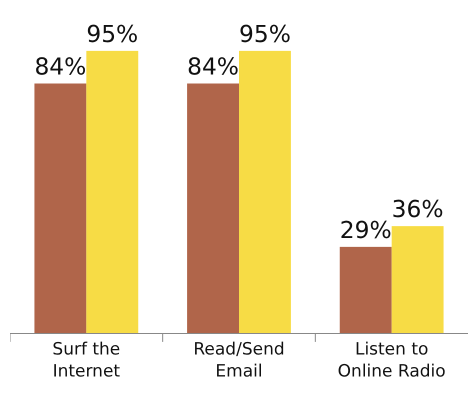 The image size is (470, 413). What do you see at coordinates (418, 209) in the screenshot?
I see `data-label: 36%` at bounding box center [418, 209].